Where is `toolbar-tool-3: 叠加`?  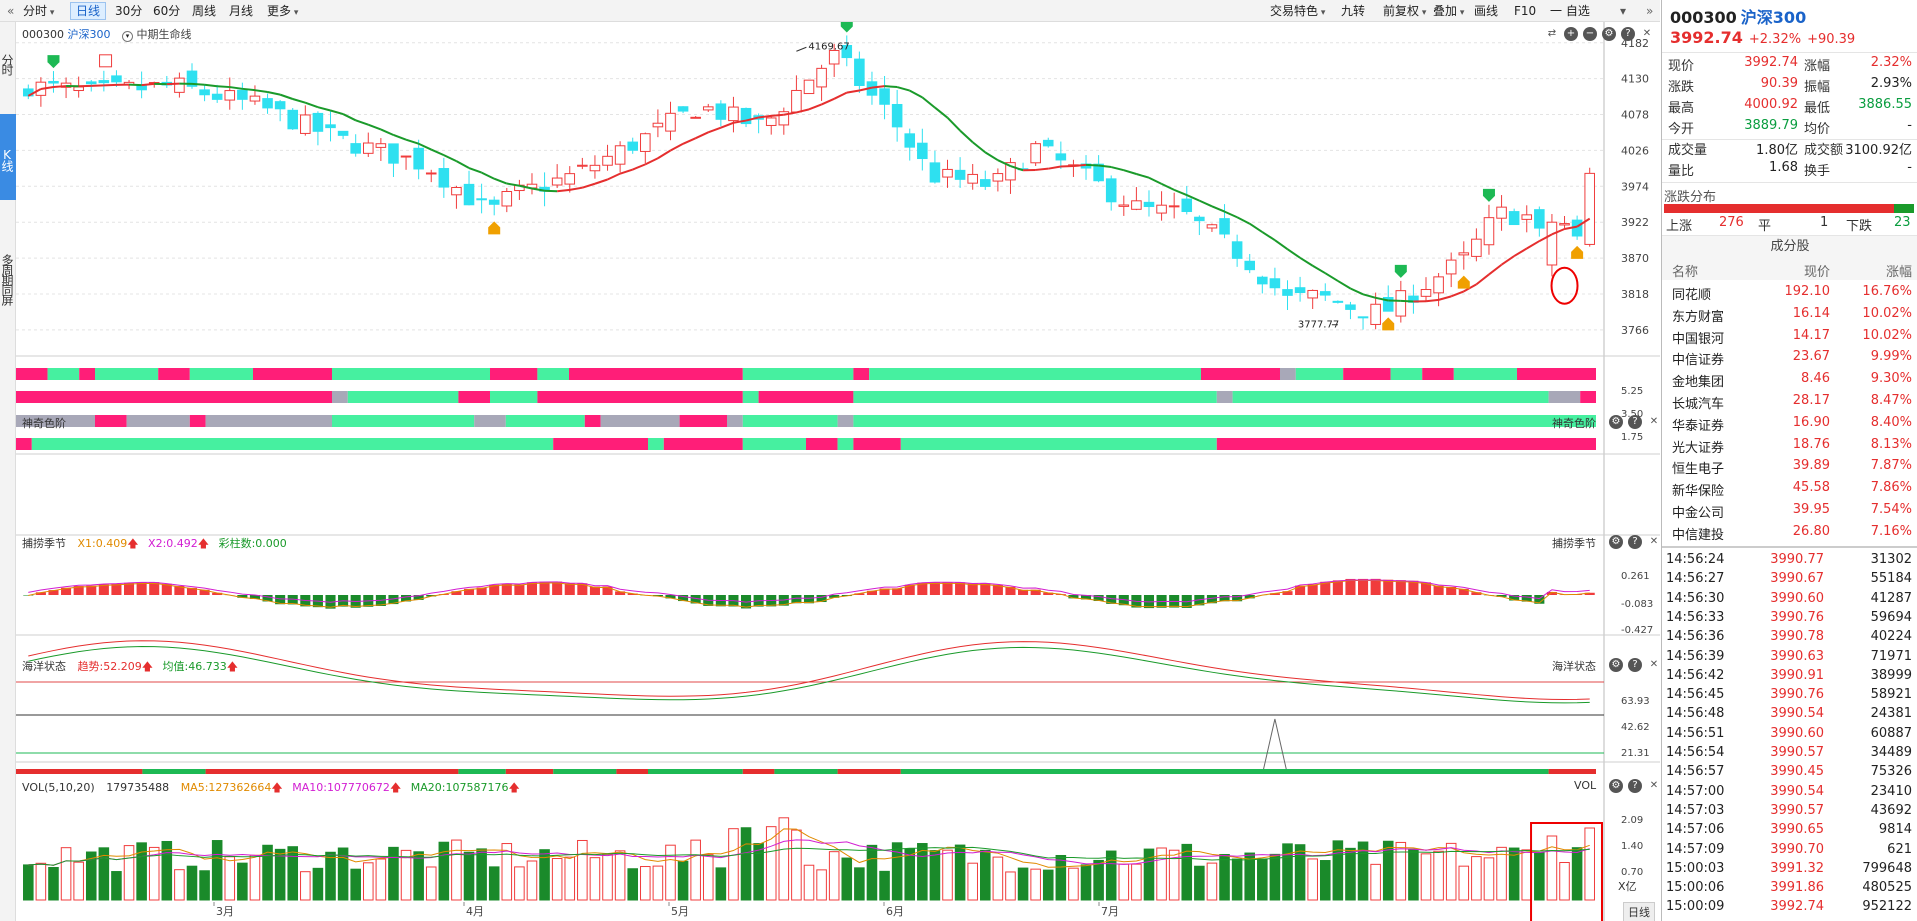
toolbar-tool-3: 叠加 is located at coordinates (1448, 11).